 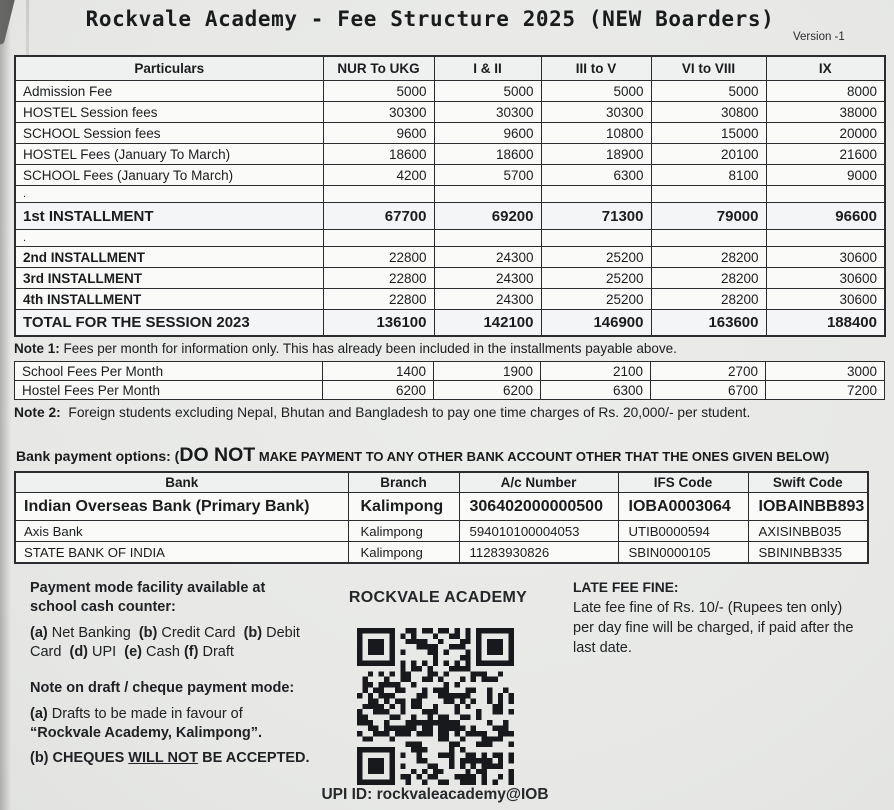 I want to click on bank-cell: 306402000000500, so click(x=538, y=506).